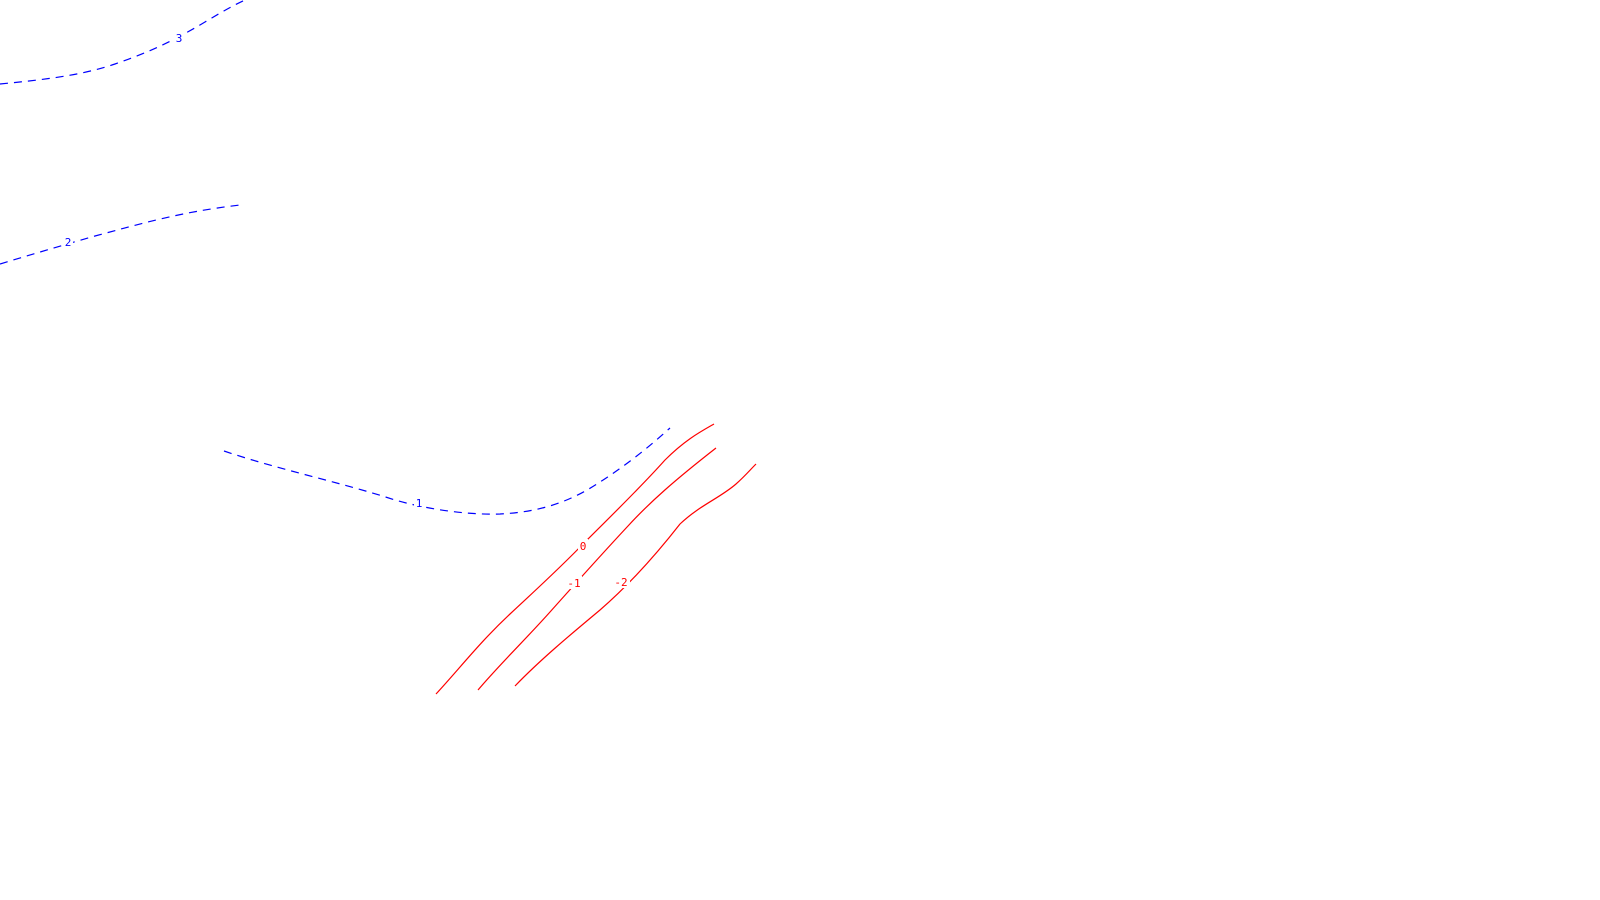  I want to click on contour-label-2: 2, so click(68, 242).